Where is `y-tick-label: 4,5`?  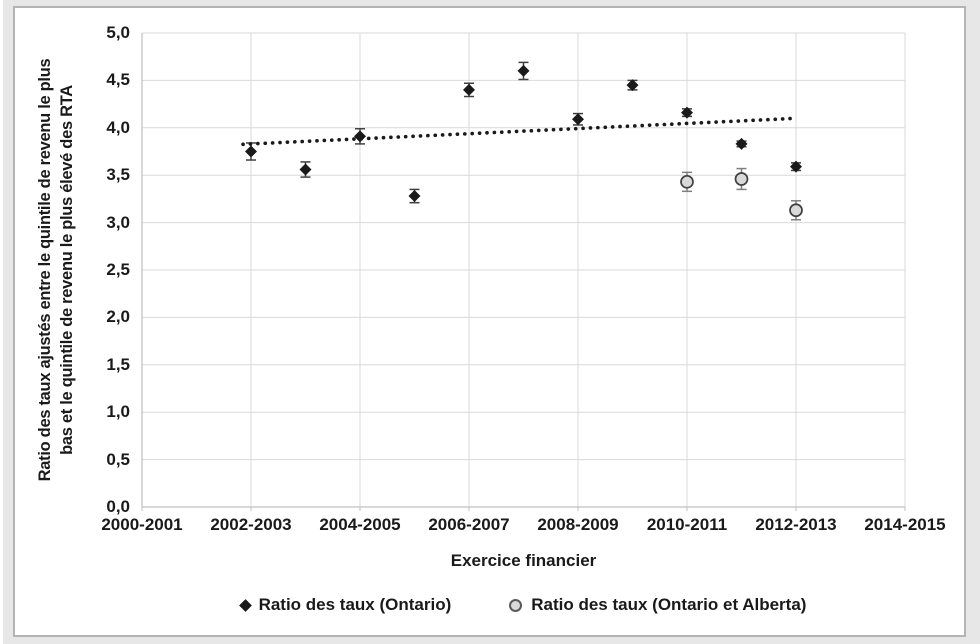
y-tick-label: 4,5 is located at coordinates (118, 80).